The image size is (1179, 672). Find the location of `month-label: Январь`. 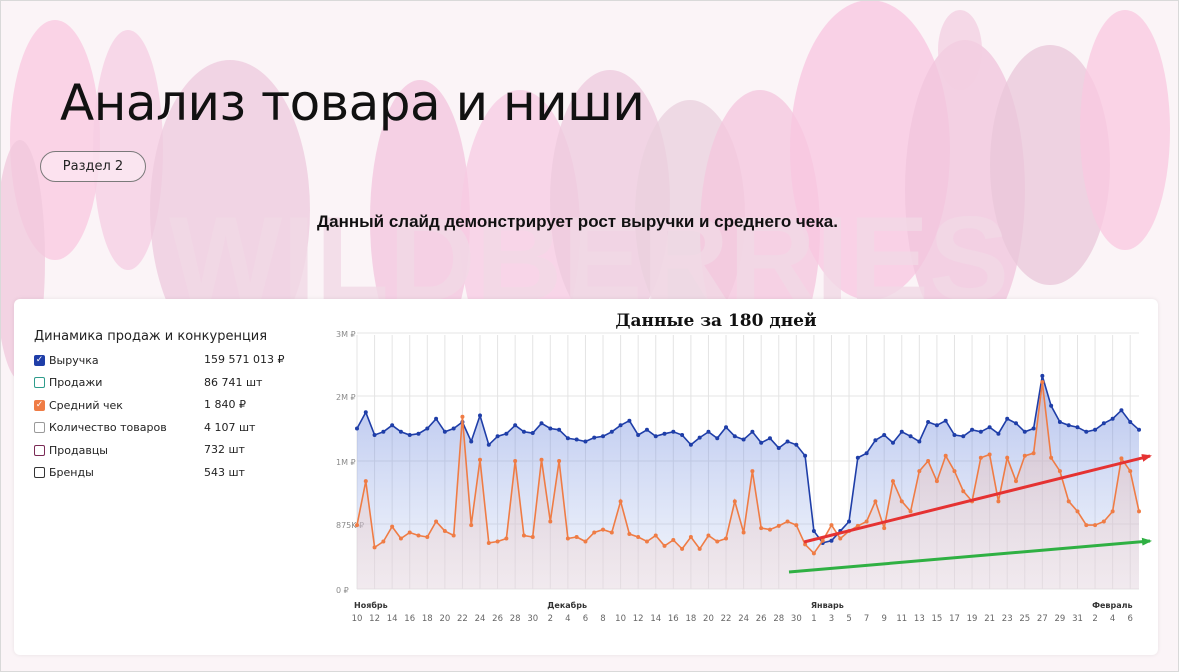

month-label: Январь is located at coordinates (827, 605).